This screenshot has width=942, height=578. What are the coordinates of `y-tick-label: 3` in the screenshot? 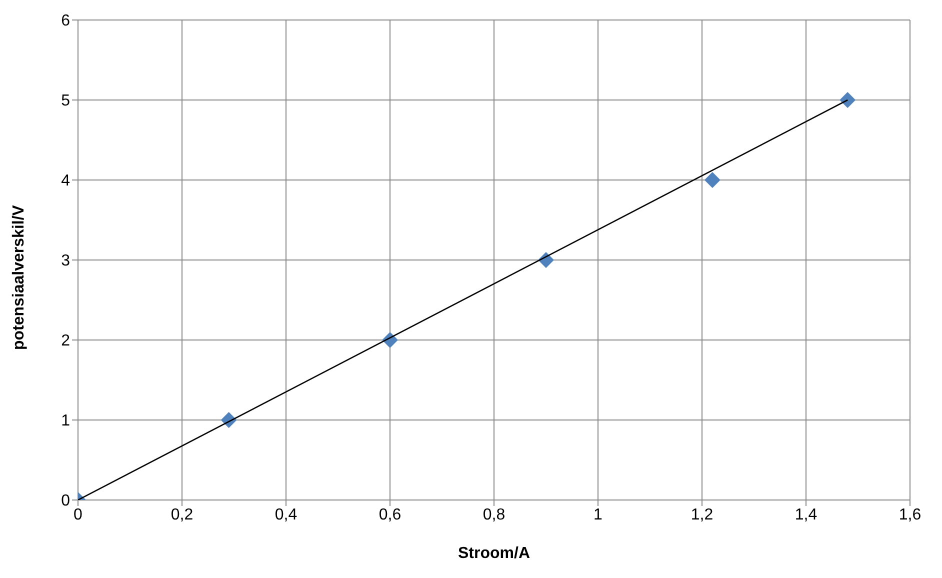 It's located at (65, 261).